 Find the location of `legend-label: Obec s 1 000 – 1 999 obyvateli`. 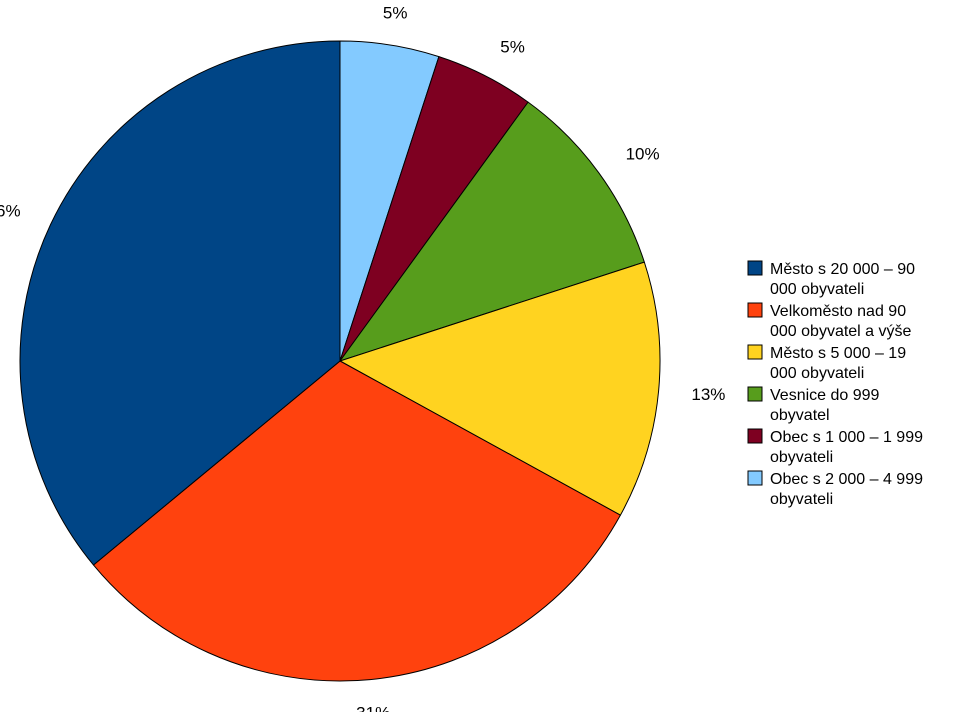

legend-label: Obec s 1 000 – 1 999 obyvateli is located at coordinates (846, 447).